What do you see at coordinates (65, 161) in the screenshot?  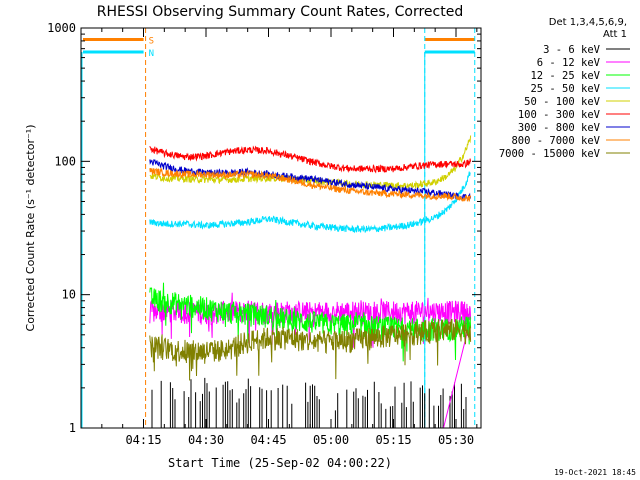 I see `y-tick-label: 100` at bounding box center [65, 161].